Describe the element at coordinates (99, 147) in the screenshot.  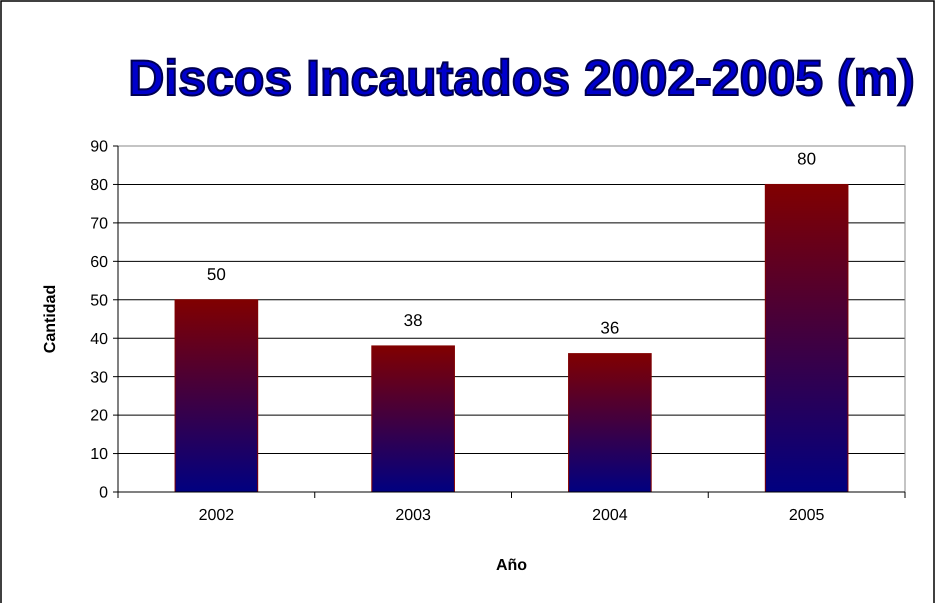
I see `y-tick-label: 90` at that location.